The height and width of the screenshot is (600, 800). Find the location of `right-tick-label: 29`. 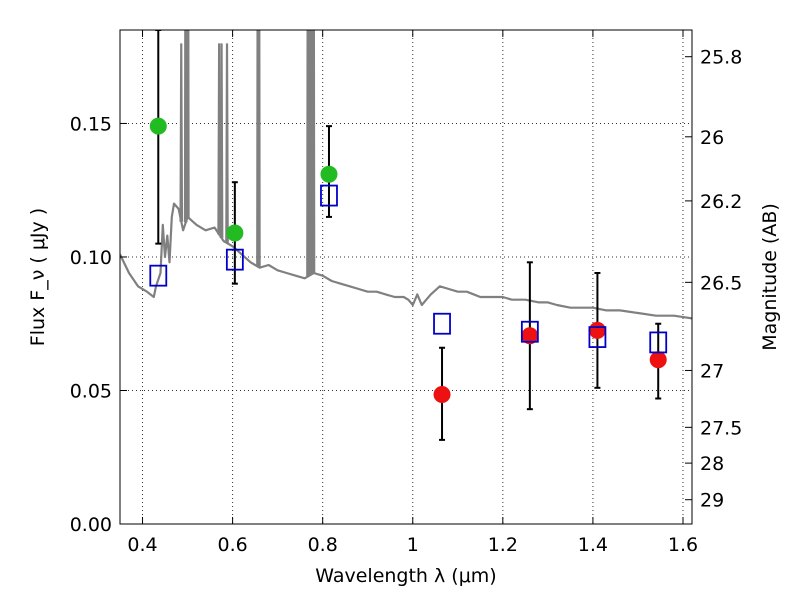

right-tick-label: 29 is located at coordinates (712, 501).